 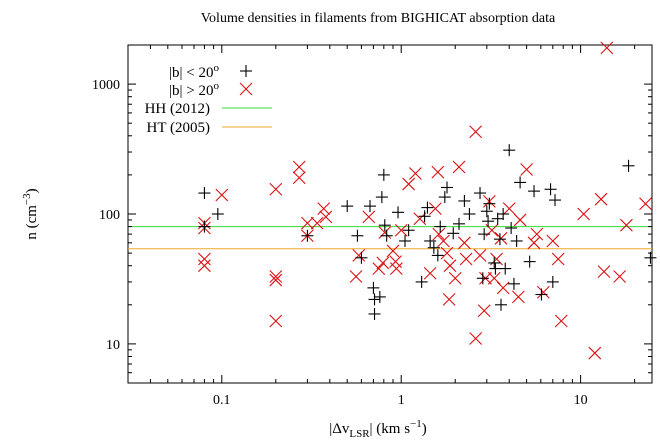 I want to click on legend-label-b-less-20: |b| < 20o, so click(x=194, y=71).